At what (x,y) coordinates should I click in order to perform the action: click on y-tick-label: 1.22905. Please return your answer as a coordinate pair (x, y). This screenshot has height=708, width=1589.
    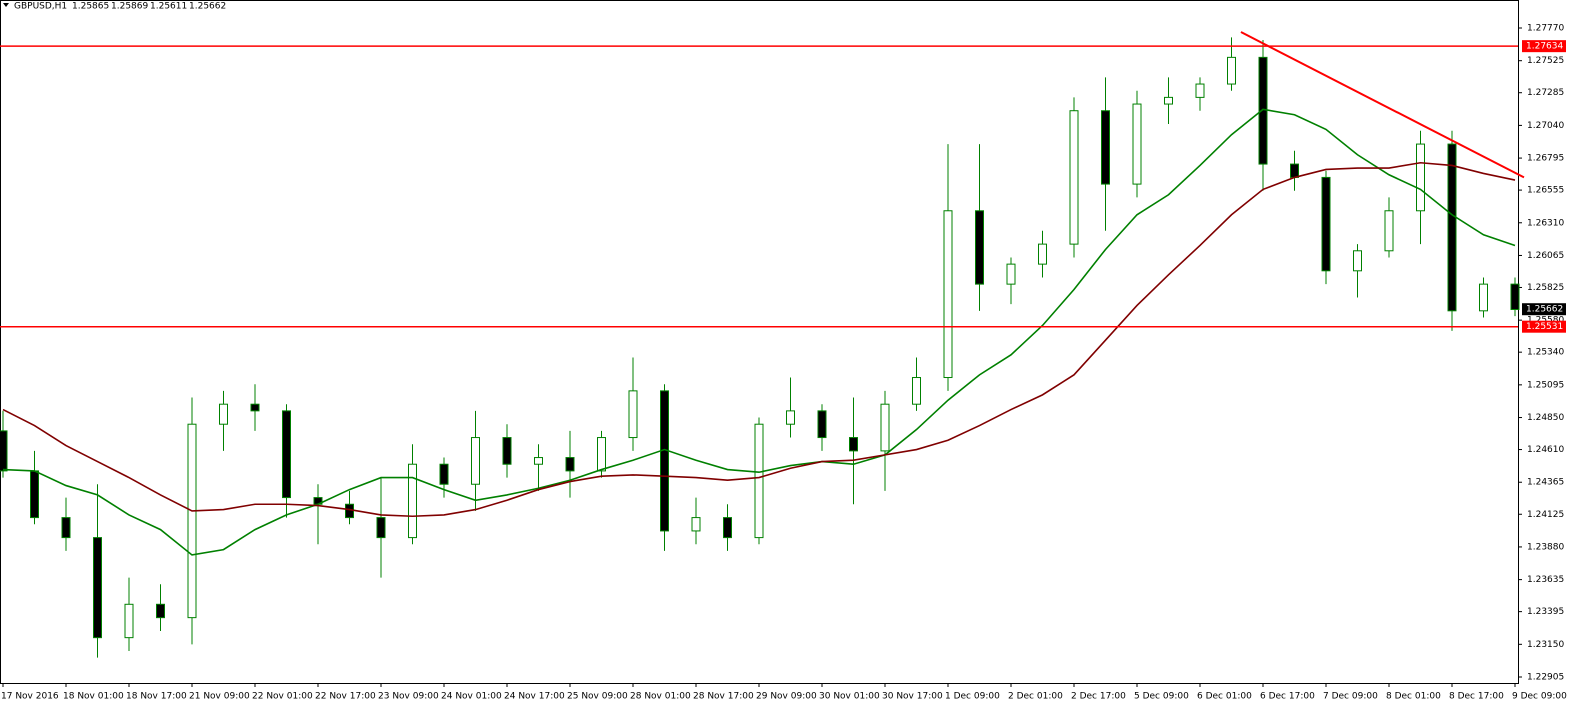
    Looking at the image, I should click on (1545, 677).